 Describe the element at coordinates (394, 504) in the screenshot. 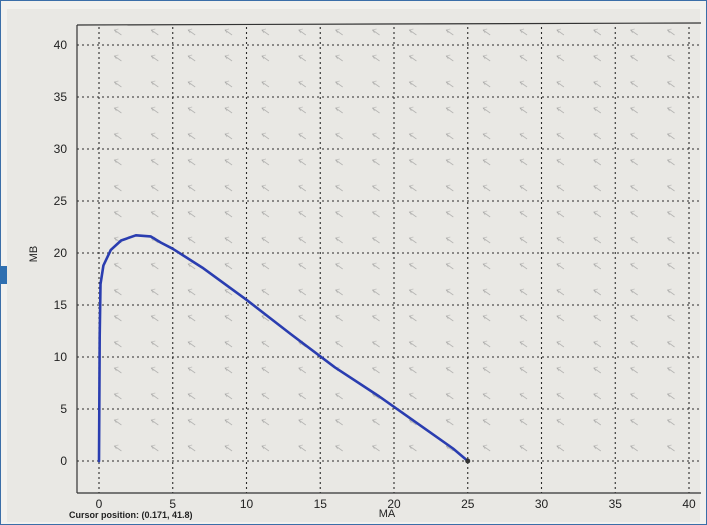

I see `x-tick-label: 20` at that location.